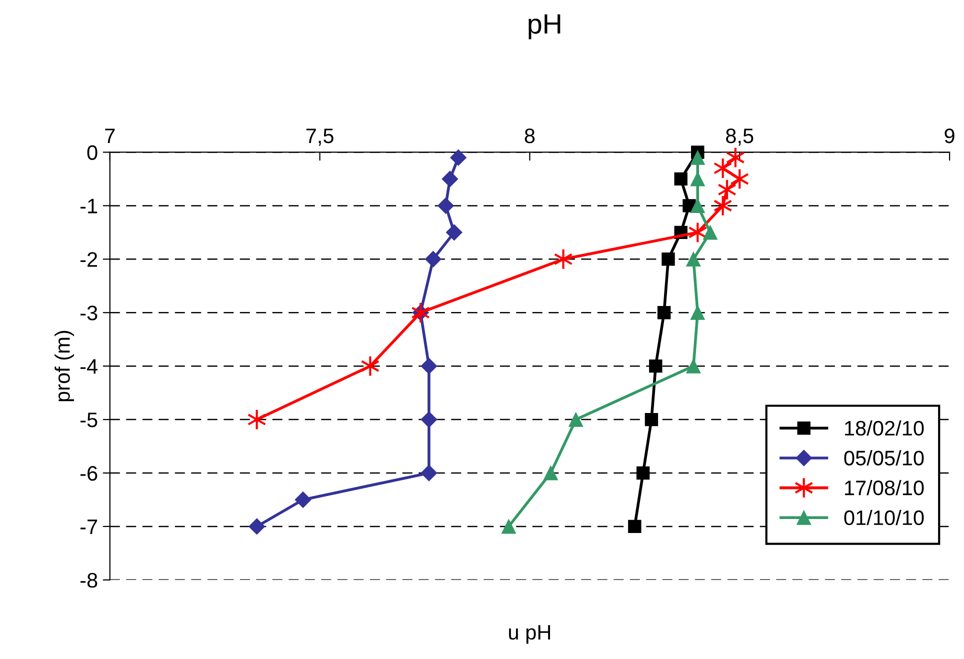 This screenshot has width=964, height=659. What do you see at coordinates (64, 366) in the screenshot?
I see `y-axis-title: prof (m)` at bounding box center [64, 366].